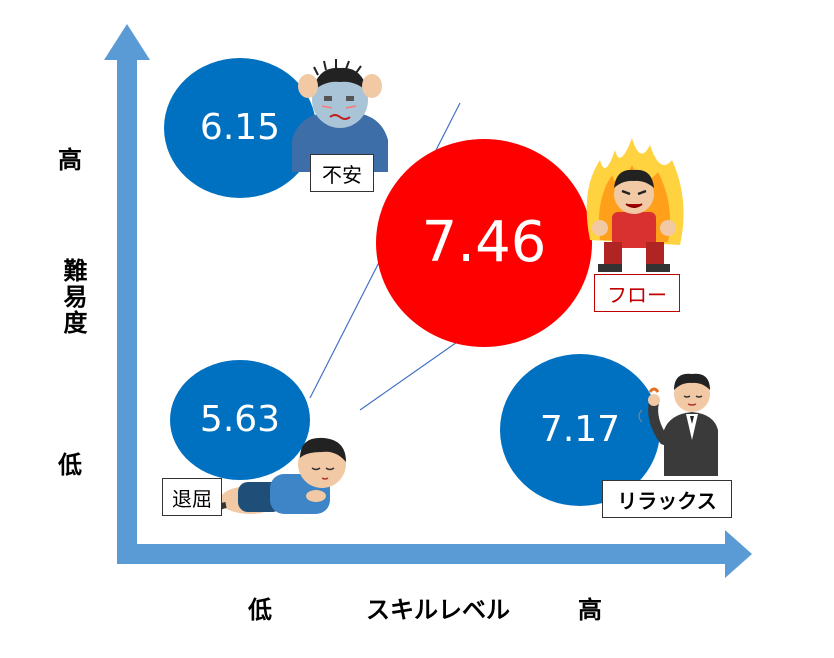 The image size is (834, 658). I want to click on fired-up-person-icon, so click(635, 205).